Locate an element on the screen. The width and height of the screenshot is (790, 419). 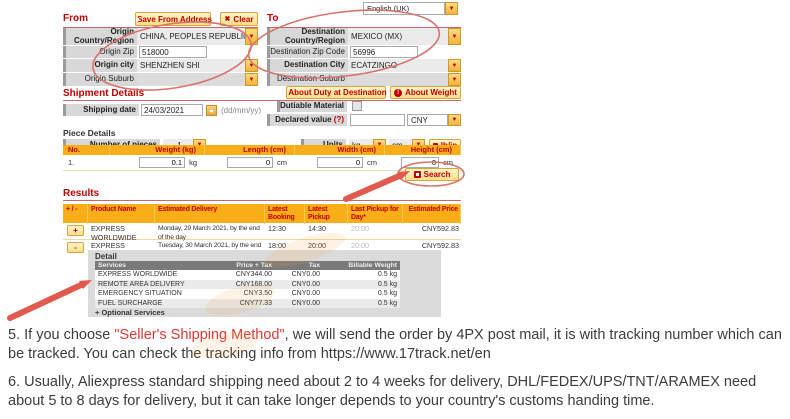
save-from-address-label: Save From Address is located at coordinates (174, 19).